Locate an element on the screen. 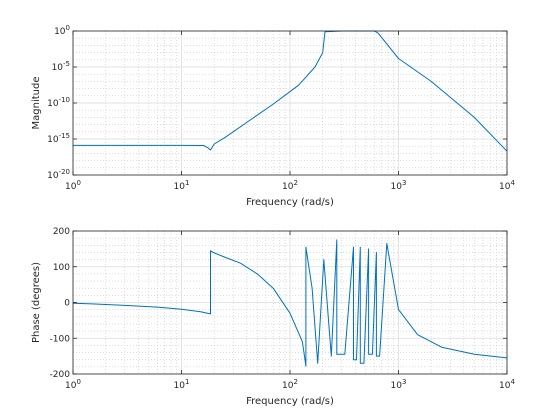 The height and width of the screenshot is (420, 560). y-tick-label: 10⁻²⁰ is located at coordinates (58, 174).